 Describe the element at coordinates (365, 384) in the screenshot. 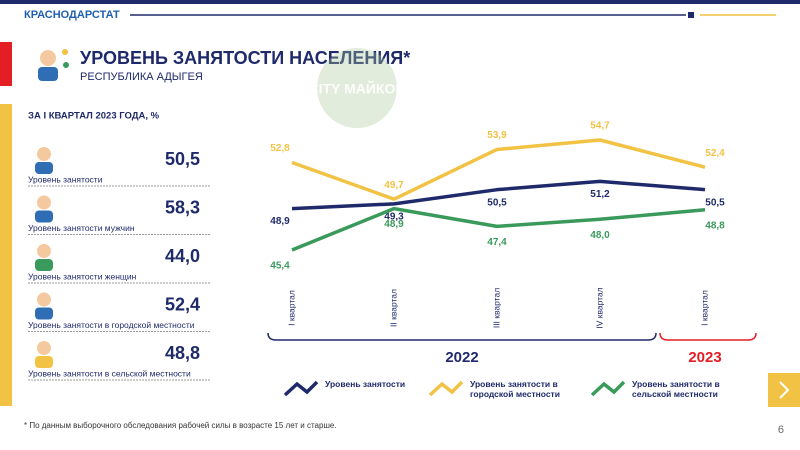

I see `legend-label: Уровень занятости` at that location.